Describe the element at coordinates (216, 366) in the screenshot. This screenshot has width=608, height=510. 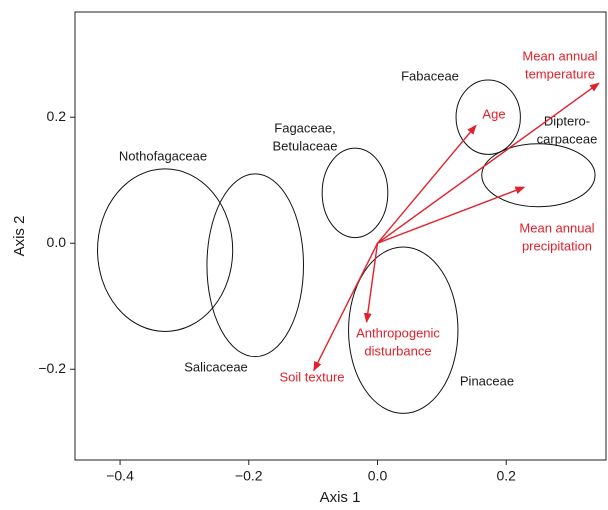
I see `group-label: Salicaceae` at that location.